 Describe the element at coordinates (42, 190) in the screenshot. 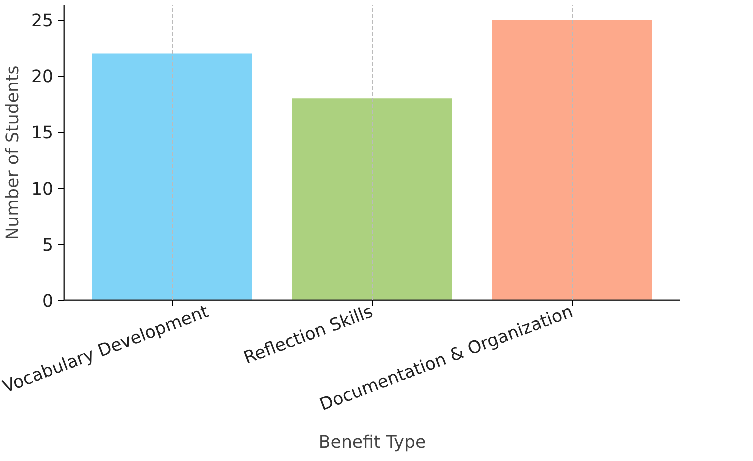

I see `y-tick-label: 10` at that location.